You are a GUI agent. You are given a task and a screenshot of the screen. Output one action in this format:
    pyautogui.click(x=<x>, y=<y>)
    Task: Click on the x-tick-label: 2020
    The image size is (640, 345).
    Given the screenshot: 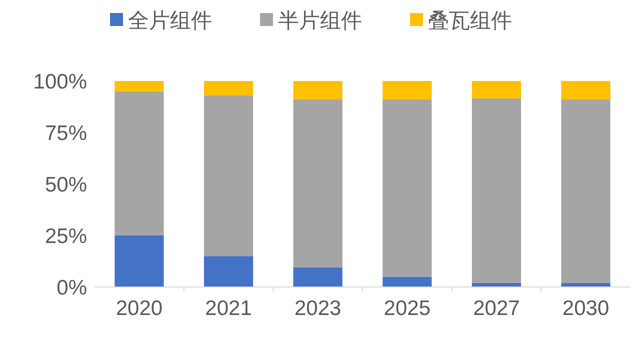 What is the action you would take?
    pyautogui.click(x=139, y=308)
    